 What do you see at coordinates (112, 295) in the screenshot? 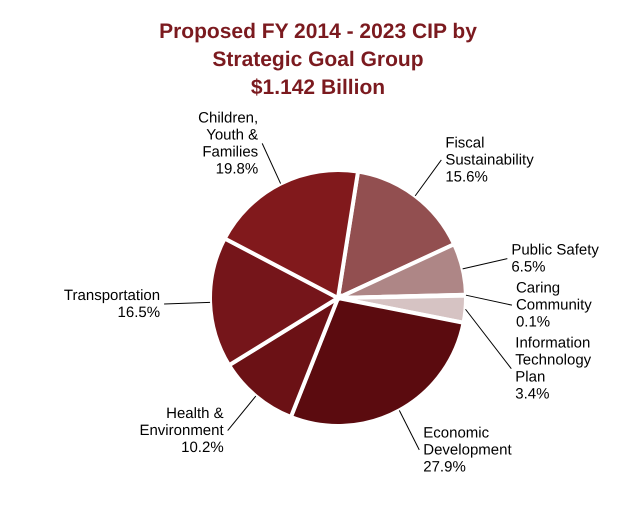
I see `slice-label: Transportation` at bounding box center [112, 295].